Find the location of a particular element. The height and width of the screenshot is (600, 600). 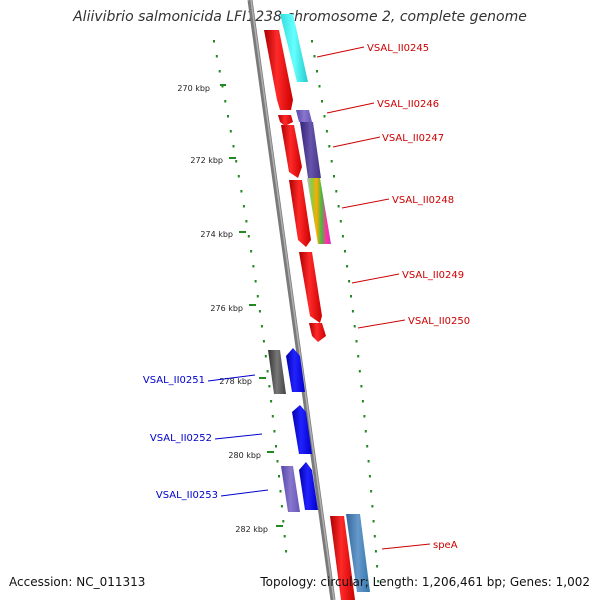

gene-VSAL_II0247 is located at coordinates (291, 151).